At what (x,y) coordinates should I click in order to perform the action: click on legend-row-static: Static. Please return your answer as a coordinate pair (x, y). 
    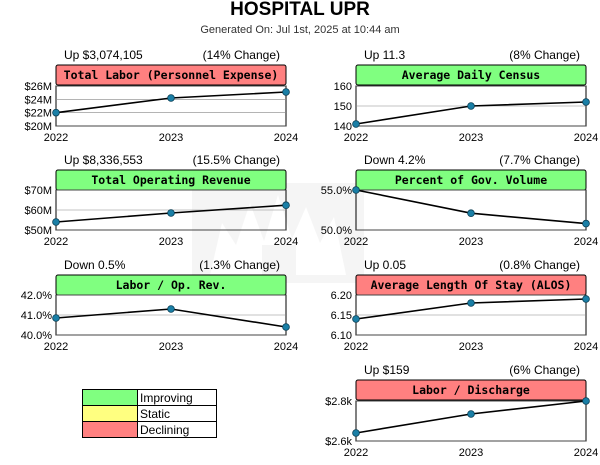
    Looking at the image, I should click on (149, 413).